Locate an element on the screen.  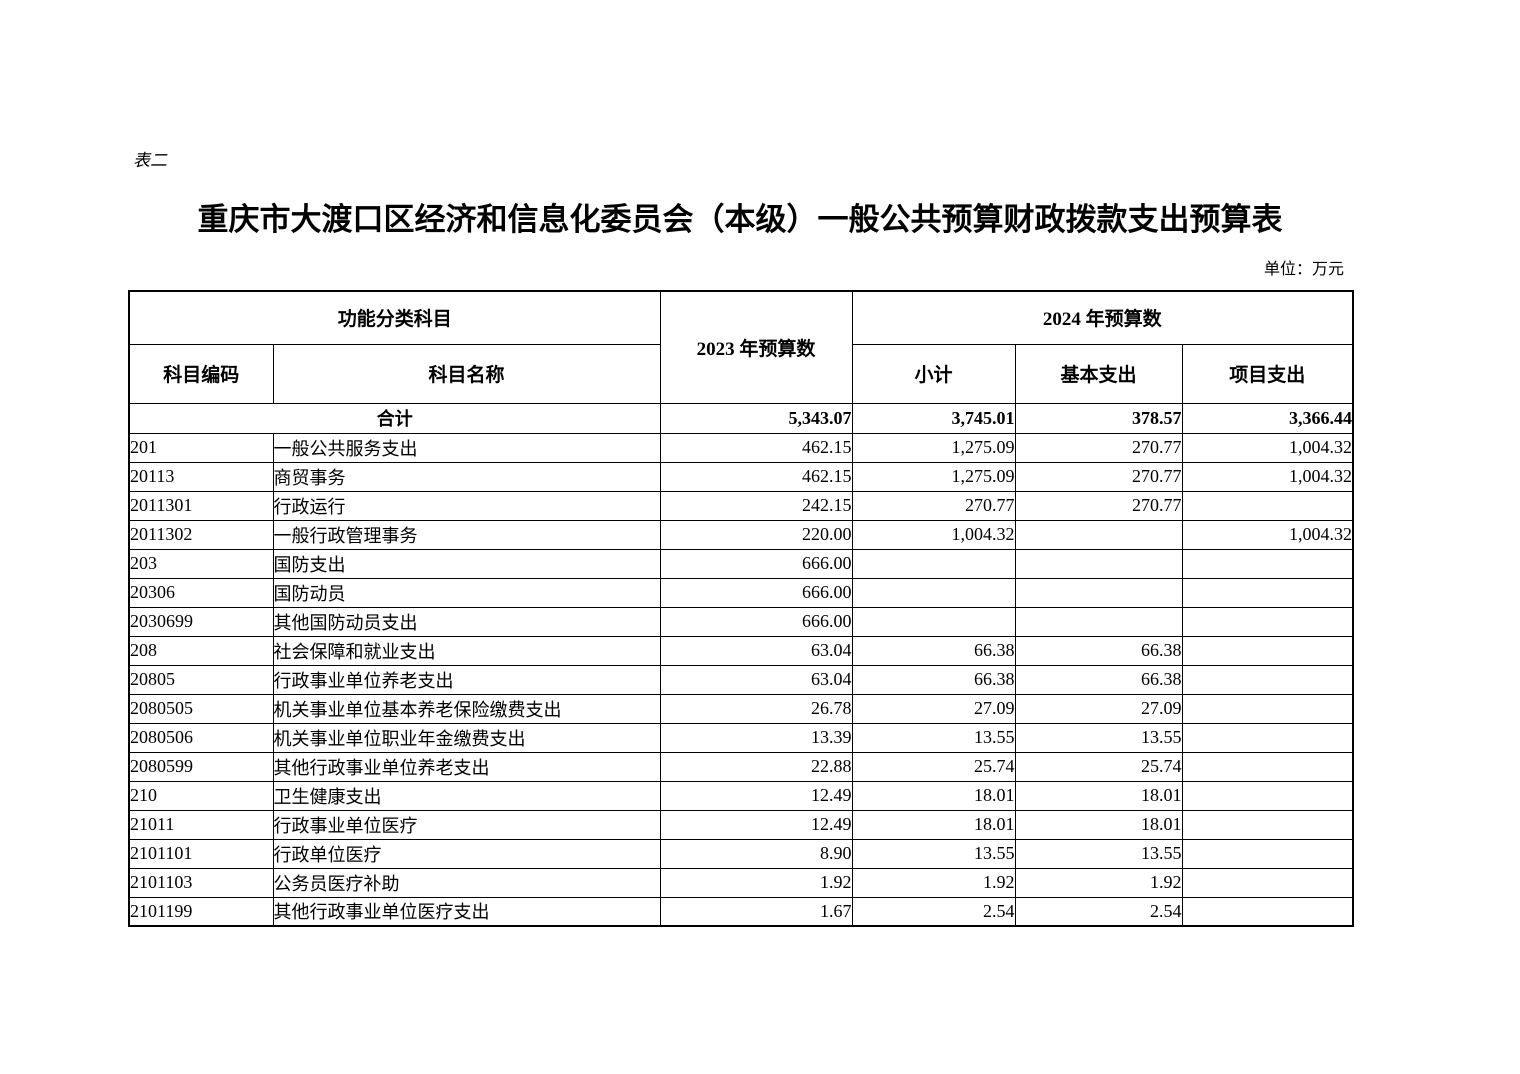
total-basic: 378.57 is located at coordinates (1098, 418).